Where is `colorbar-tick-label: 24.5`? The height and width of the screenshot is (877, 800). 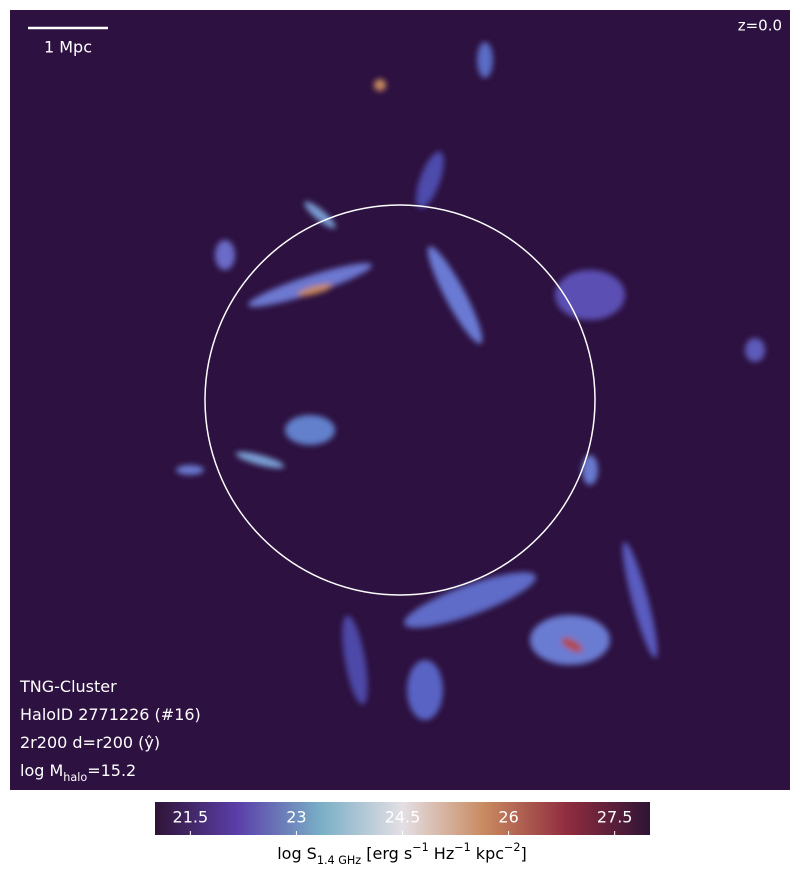 colorbar-tick-label: 24.5 is located at coordinates (403, 817).